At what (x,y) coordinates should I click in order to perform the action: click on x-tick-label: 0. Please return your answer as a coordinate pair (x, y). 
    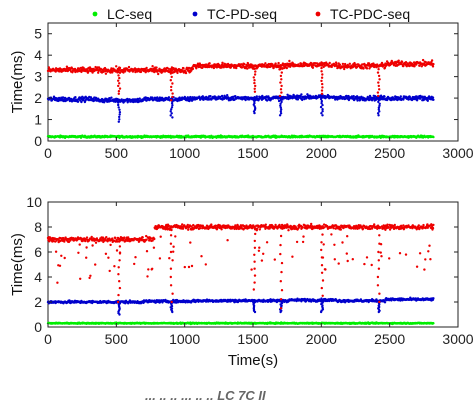
    Looking at the image, I should click on (48, 153).